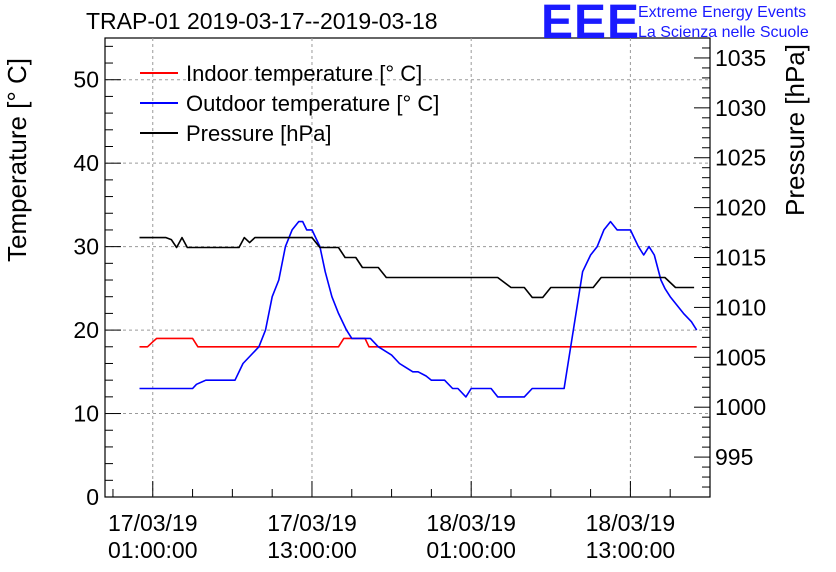 This screenshot has width=836, height=572. I want to click on y2-tick-label: 1015, so click(740, 258).